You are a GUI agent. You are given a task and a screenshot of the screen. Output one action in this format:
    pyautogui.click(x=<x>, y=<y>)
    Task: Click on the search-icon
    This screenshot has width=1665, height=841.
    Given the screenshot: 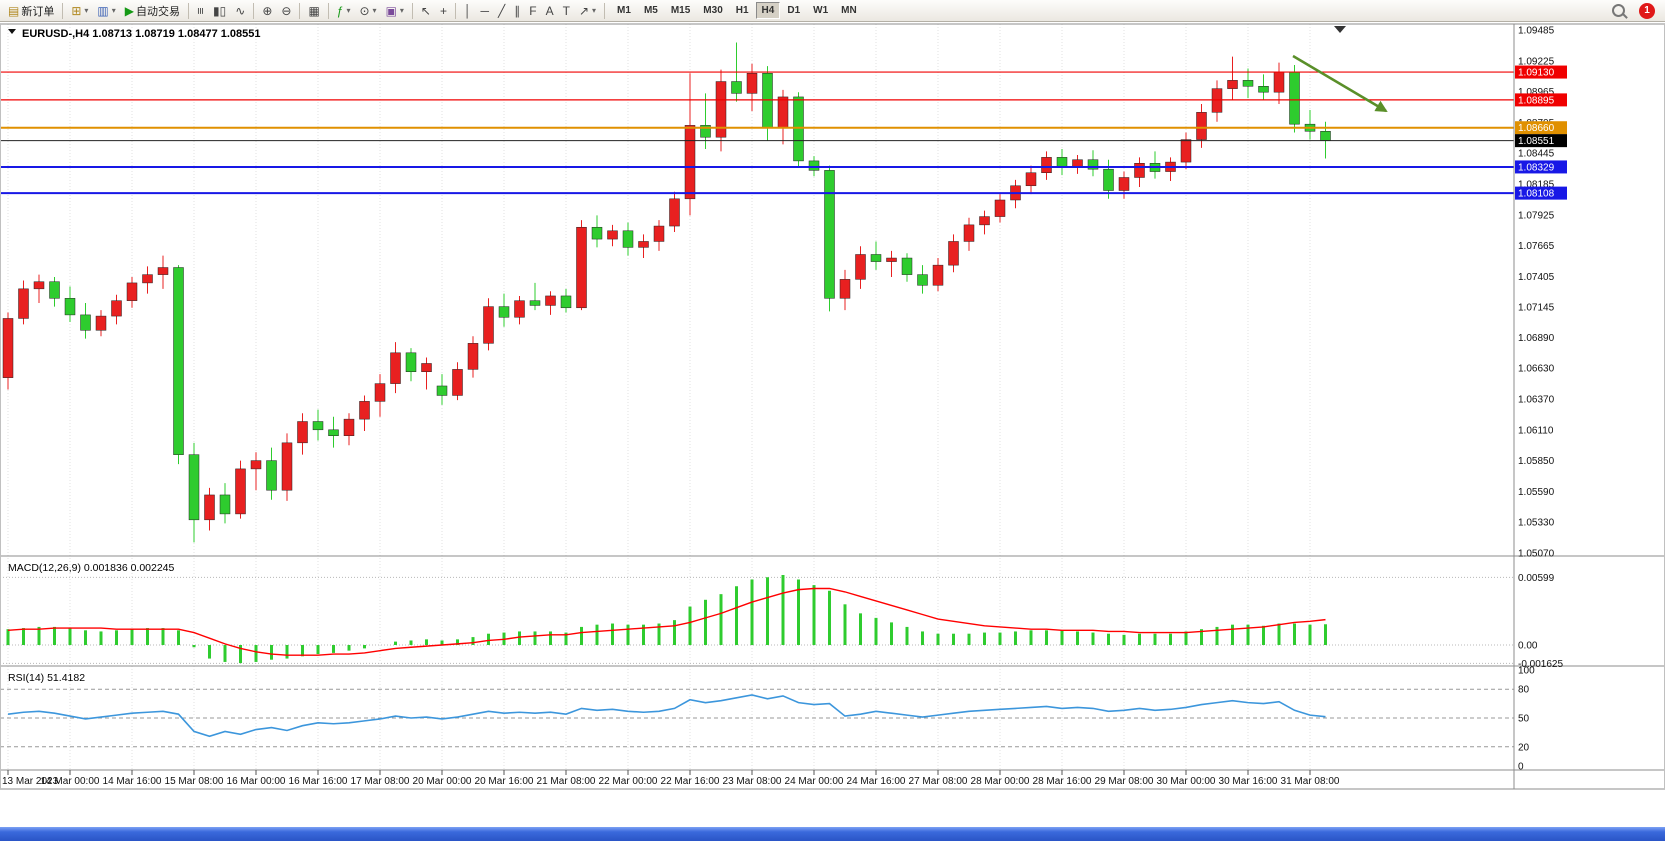 What is the action you would take?
    pyautogui.click(x=1618, y=11)
    